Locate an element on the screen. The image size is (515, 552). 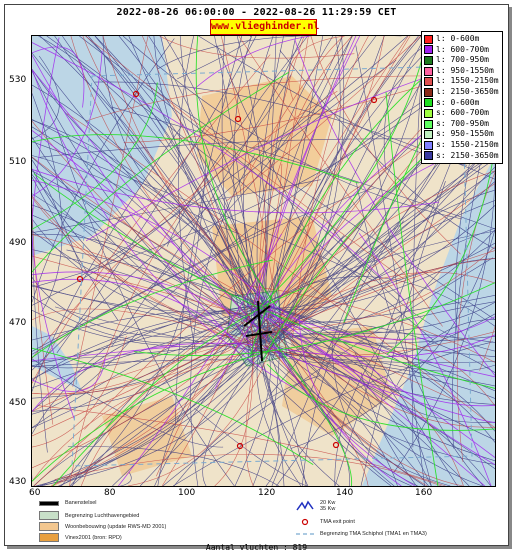
legend-item: s: 600-700m is located at coordinates (462, 113).